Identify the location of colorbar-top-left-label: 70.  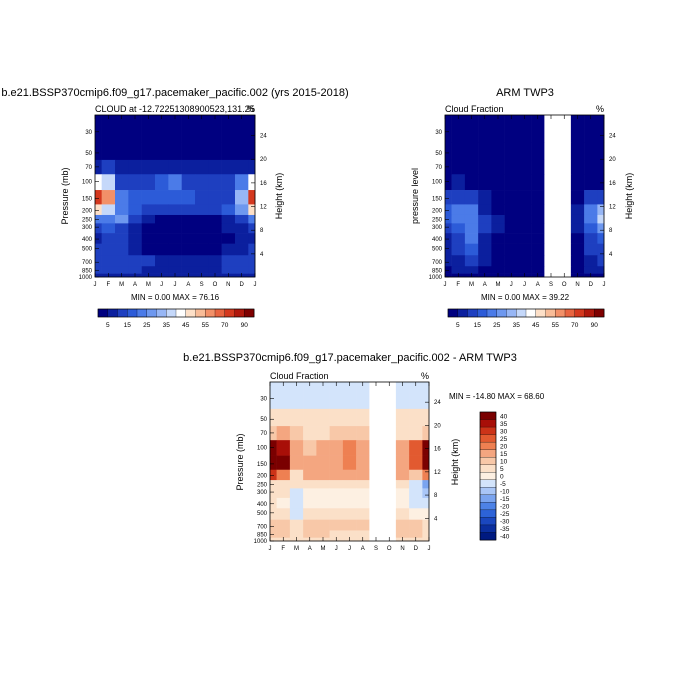
(225, 325).